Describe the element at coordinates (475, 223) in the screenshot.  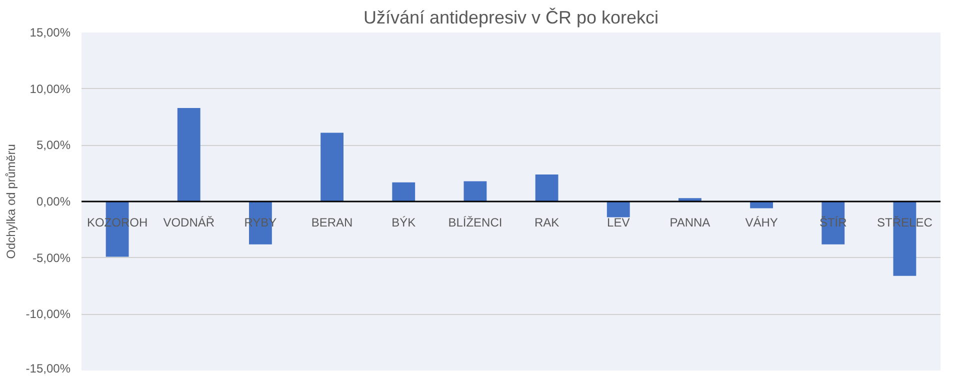
I see `x-tick-label: BLÍŽENCI` at that location.